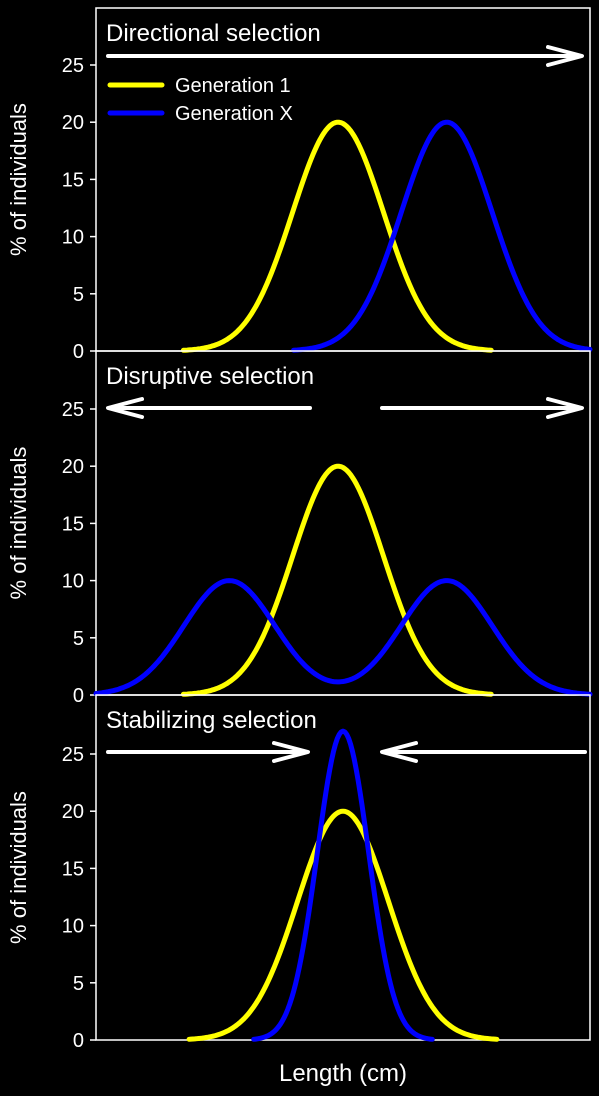  What do you see at coordinates (291, 752) in the screenshot?
I see `arrow-inward-left-head` at bounding box center [291, 752].